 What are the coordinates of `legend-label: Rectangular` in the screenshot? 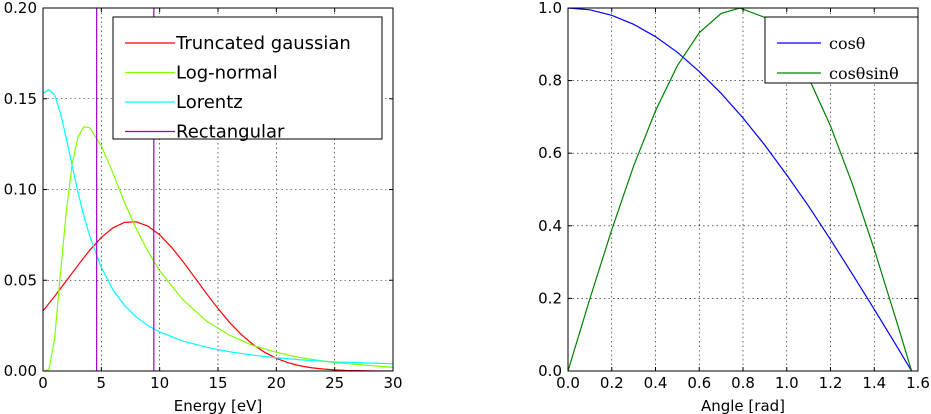 It's located at (230, 132).